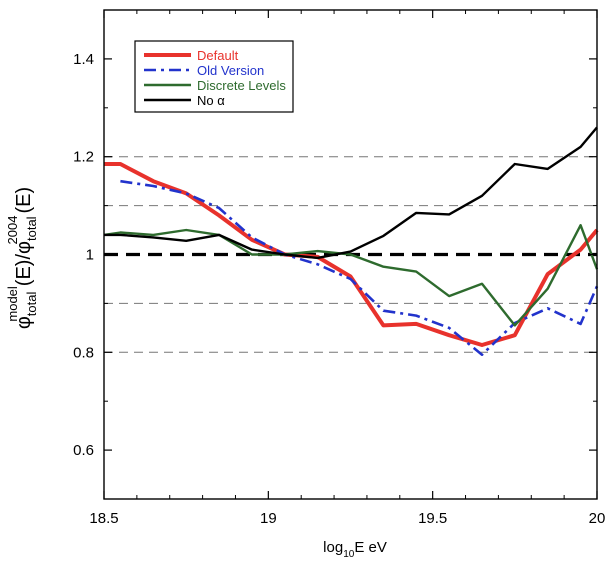 This screenshot has width=615, height=561. I want to click on y-label-end: (E), so click(24, 200).